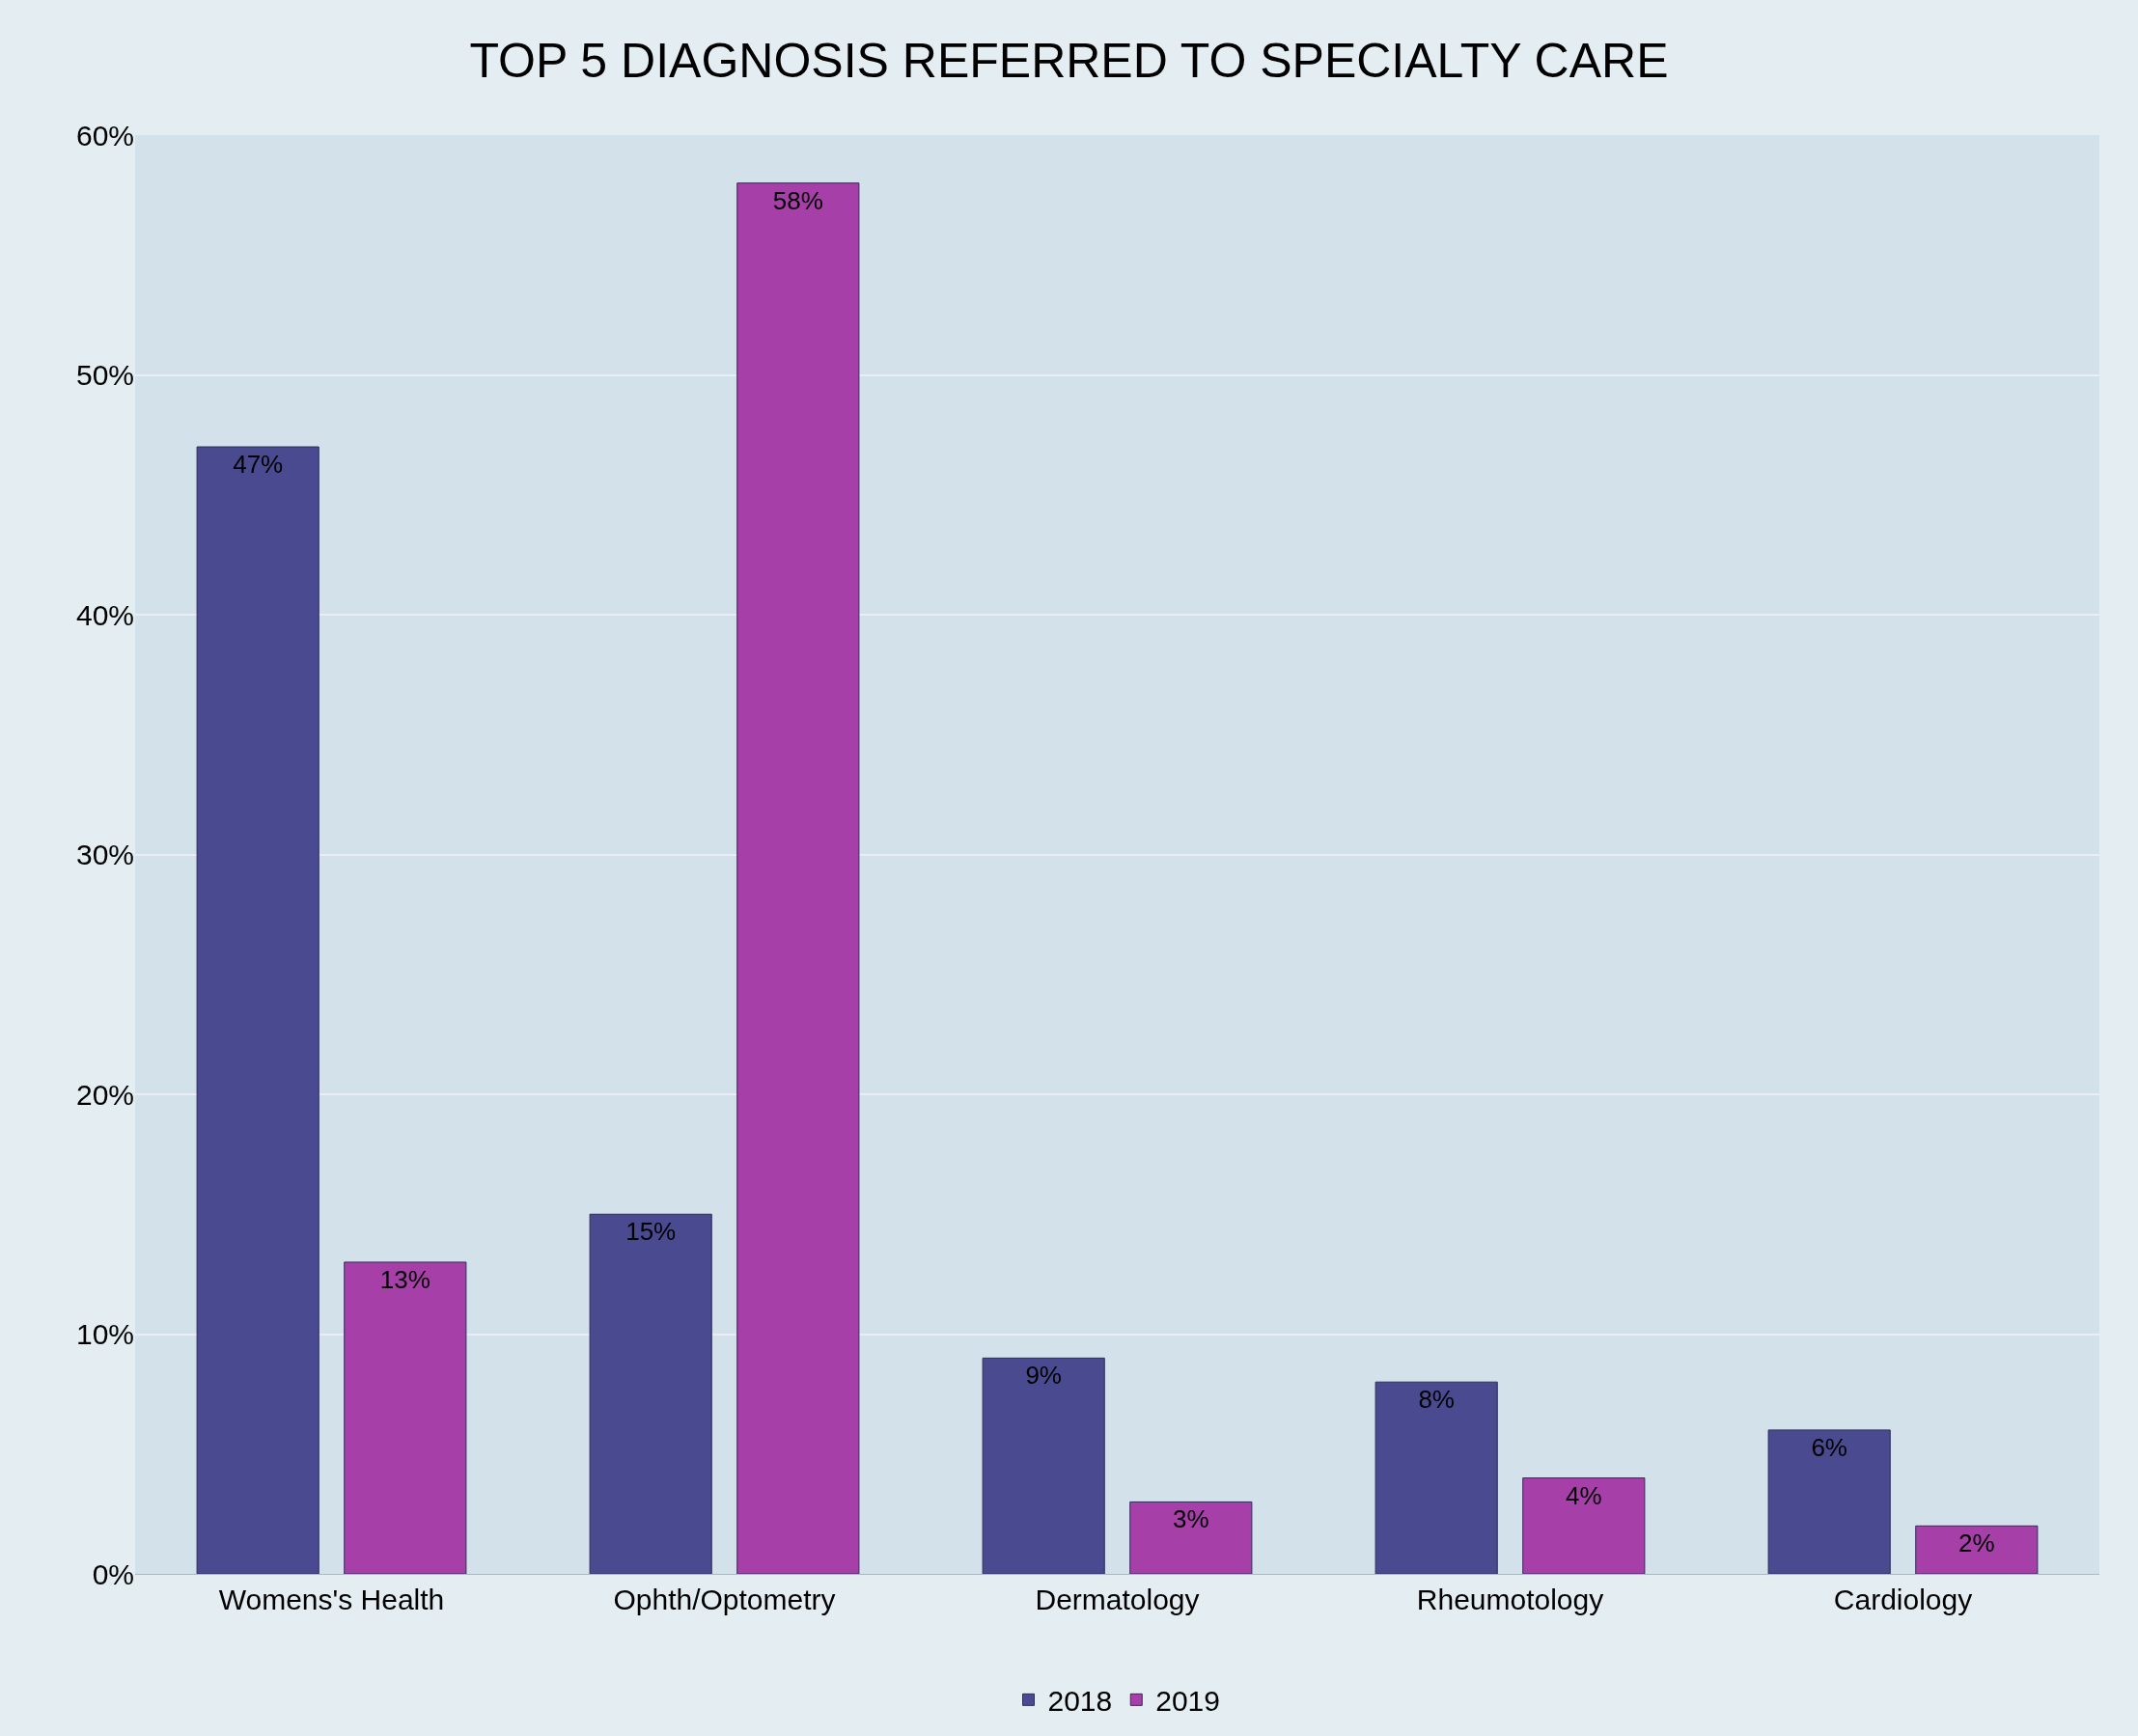  I want to click on y-tick-label: 0%, so click(113, 1574).